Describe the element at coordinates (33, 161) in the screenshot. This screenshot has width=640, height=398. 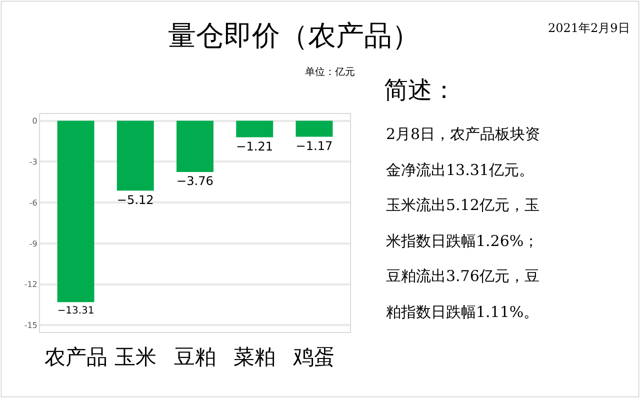
I see `y-tick-label: -3` at that location.